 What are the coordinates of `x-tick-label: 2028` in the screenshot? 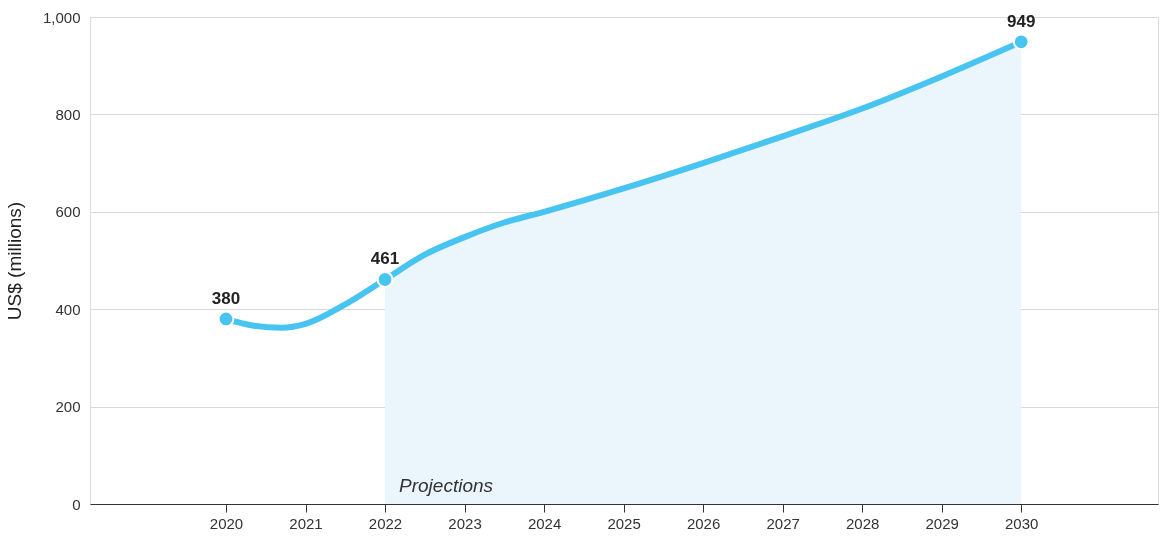 It's located at (862, 523).